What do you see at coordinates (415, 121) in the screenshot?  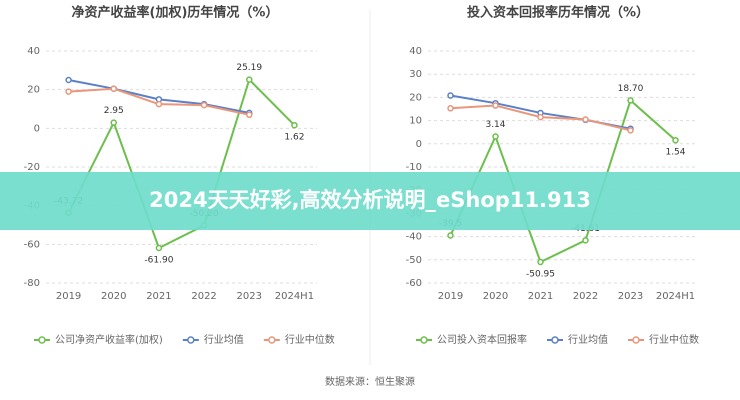 I see `y-tick-label: 10` at bounding box center [415, 121].